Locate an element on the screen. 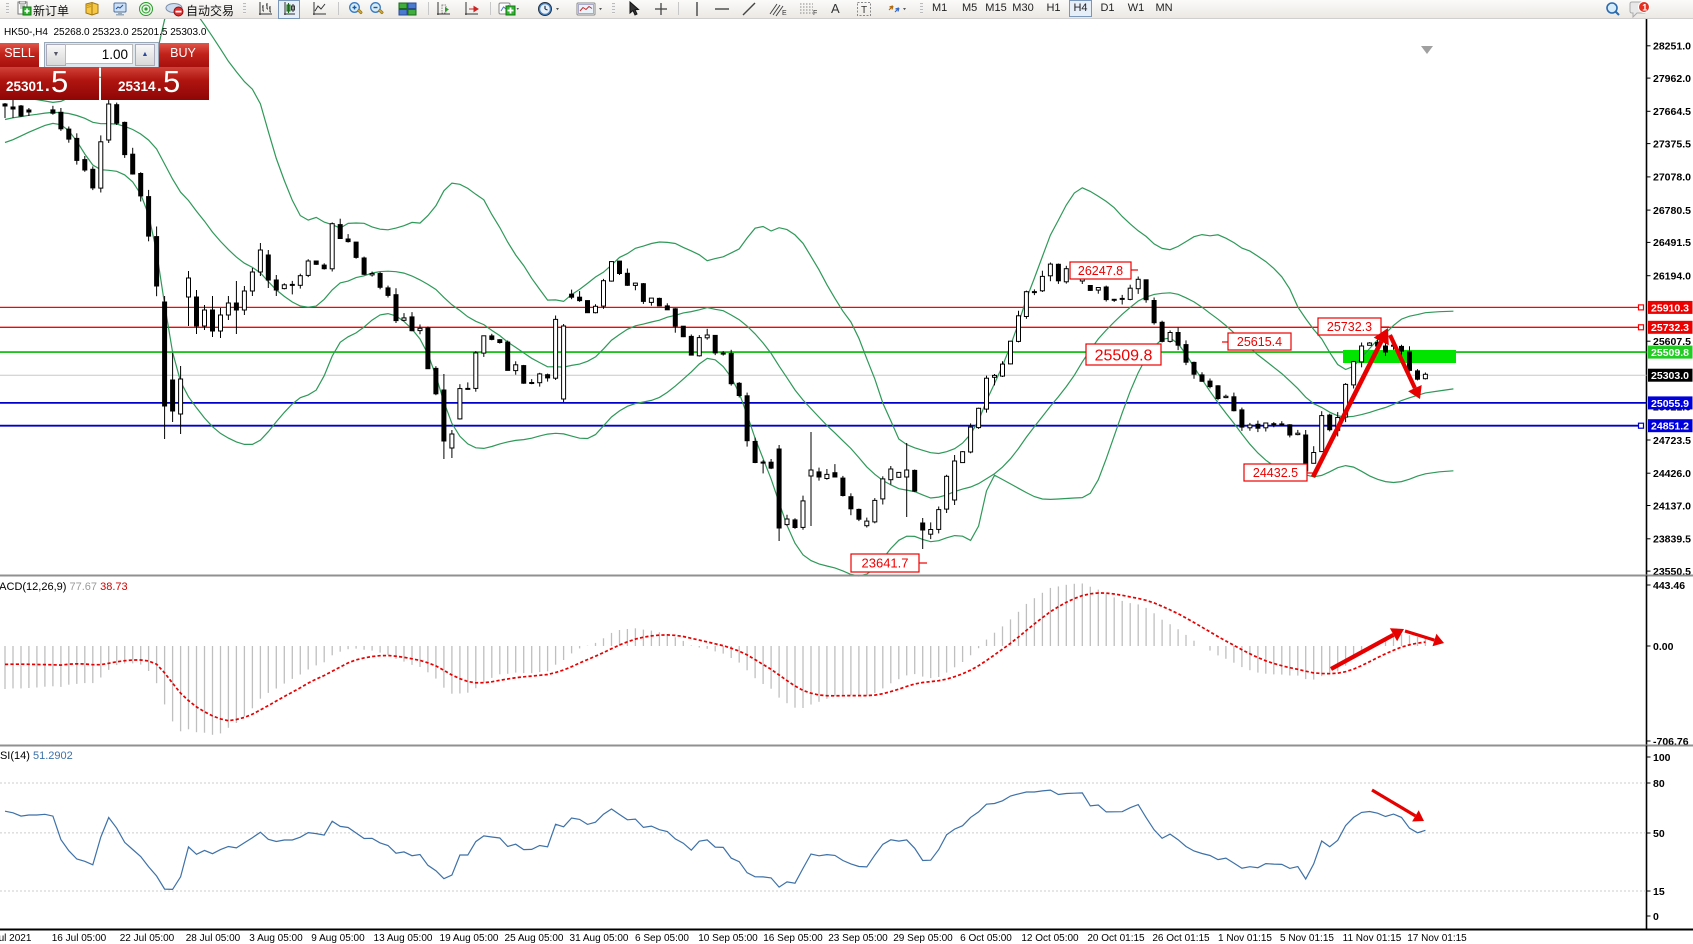 This screenshot has height=944, width=1693. svg-text: 9 Aug 05:00 is located at coordinates (338, 938).